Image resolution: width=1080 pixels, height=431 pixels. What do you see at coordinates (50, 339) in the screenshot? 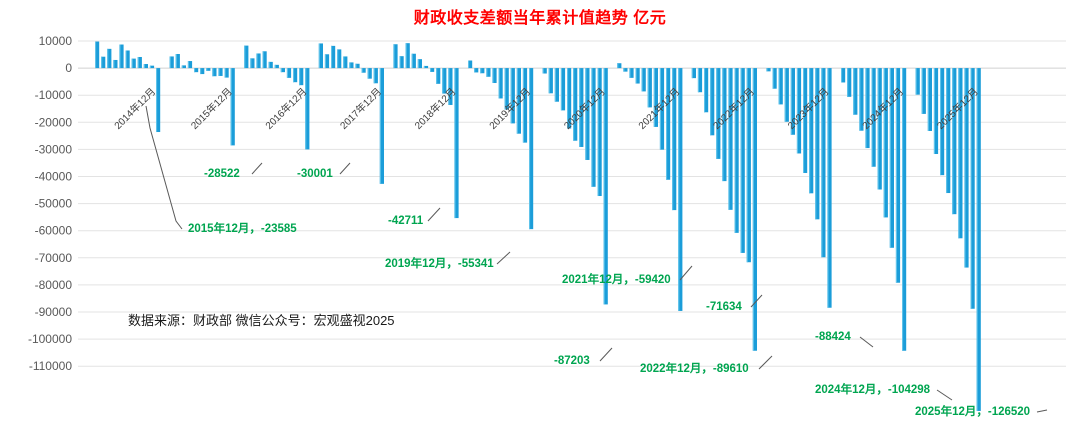
I see `y-axis-tick-label: -100000` at bounding box center [50, 339].